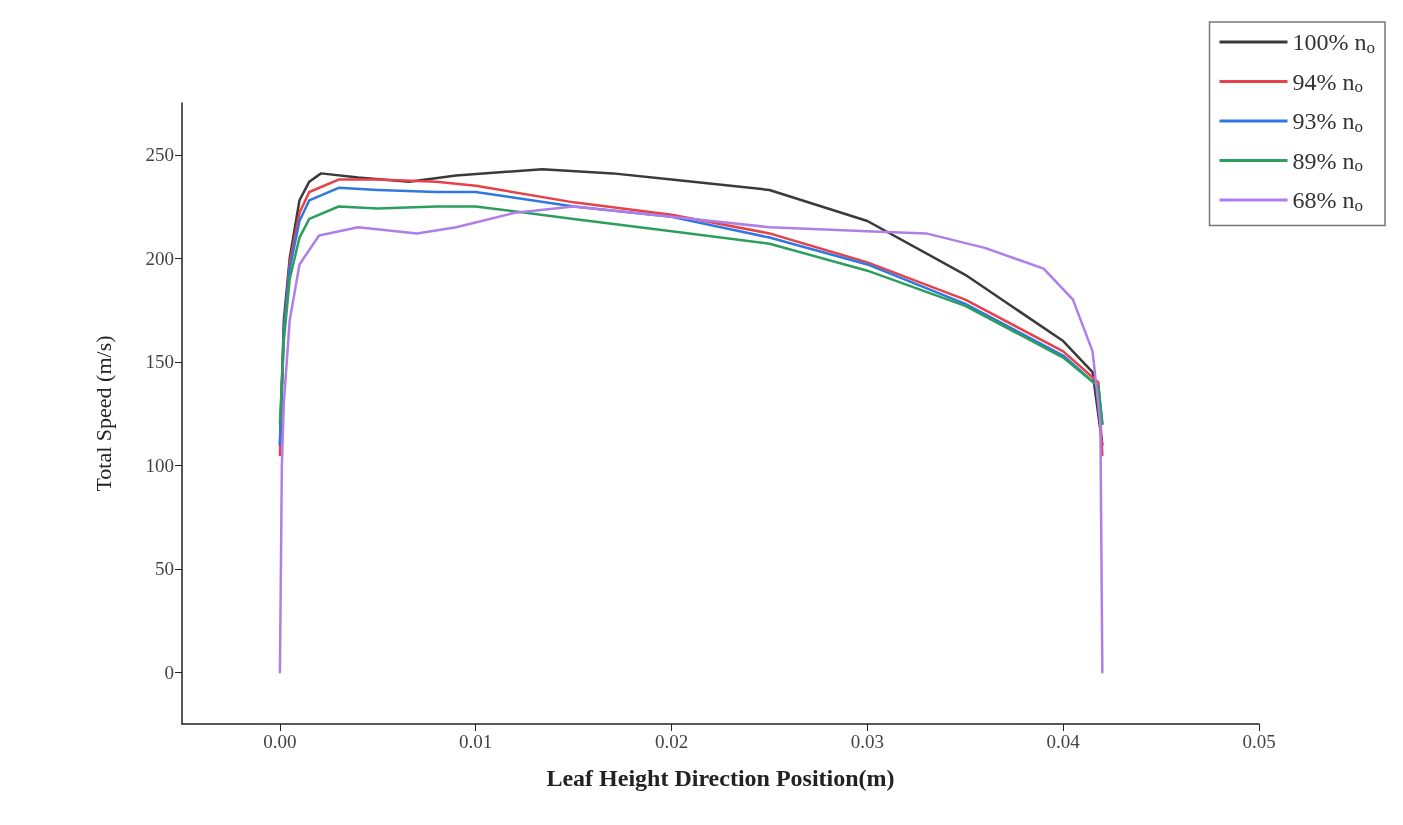  What do you see at coordinates (867, 741) in the screenshot?
I see `x-tick-label: 0.03` at bounding box center [867, 741].